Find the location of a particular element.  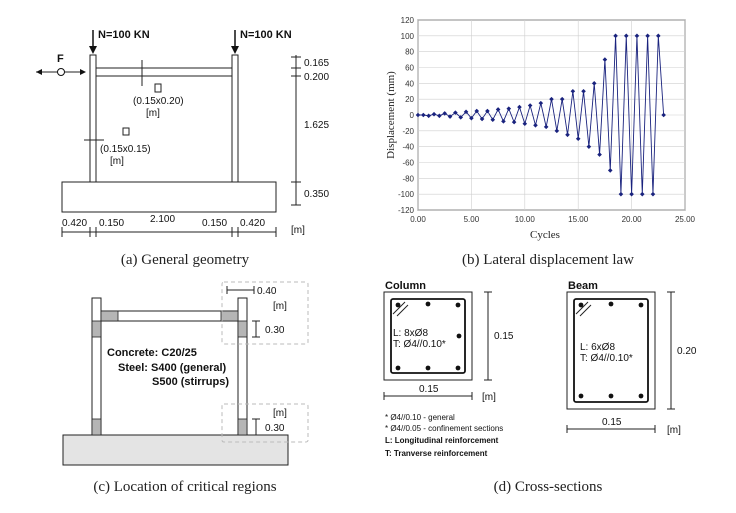

displacement-series-points is located at coordinates (540, 115).